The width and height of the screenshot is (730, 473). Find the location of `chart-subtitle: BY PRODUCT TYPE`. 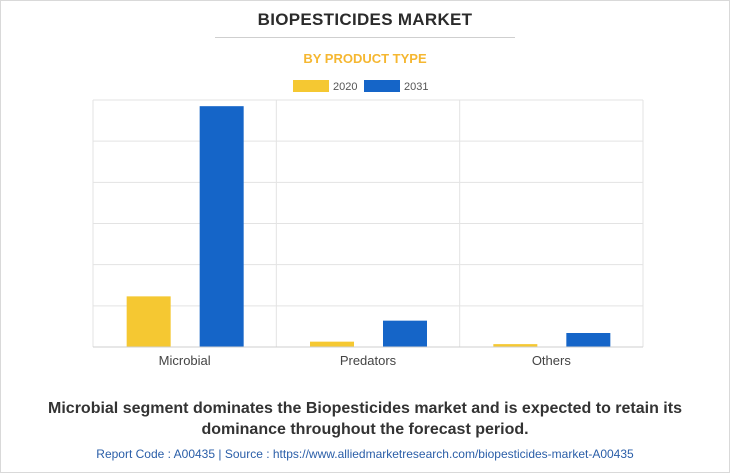

chart-subtitle: BY PRODUCT TYPE is located at coordinates (365, 58).